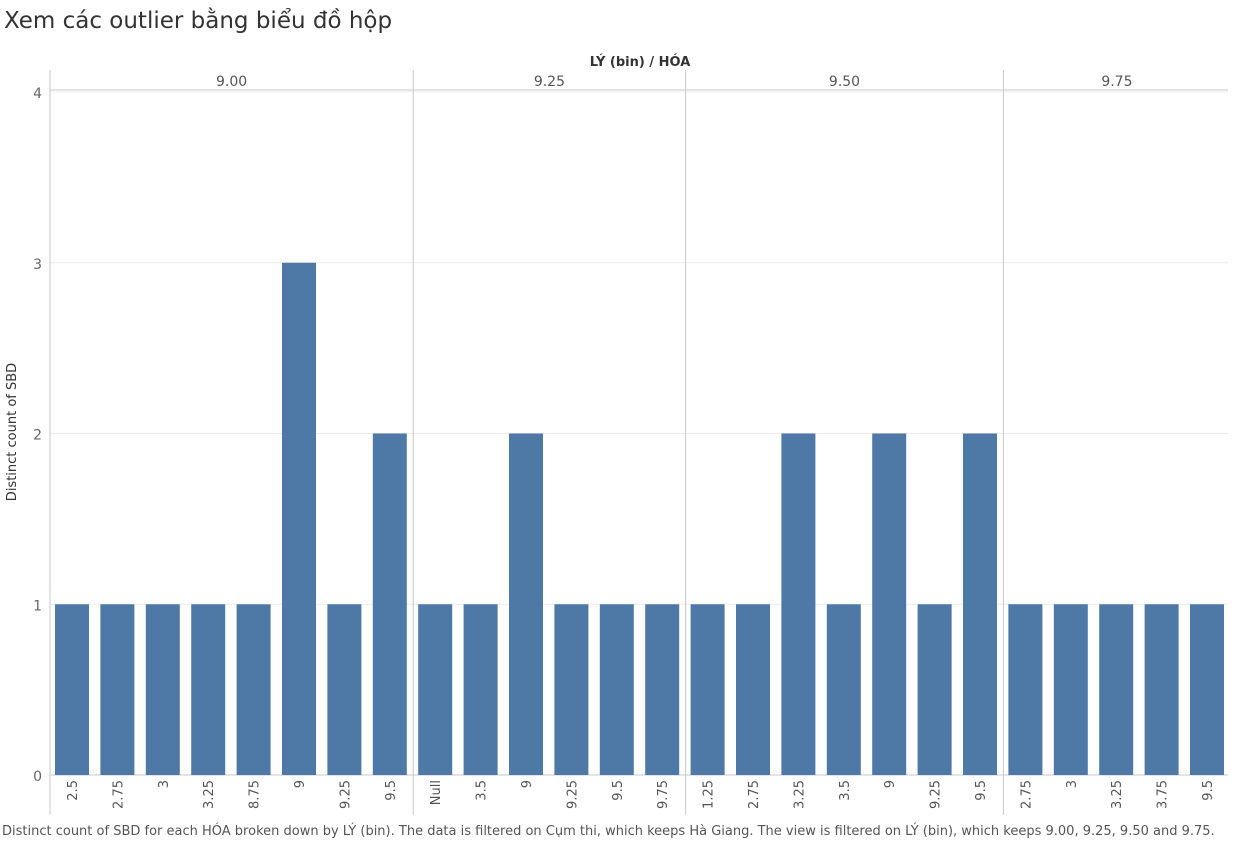  I want to click on panel-header-label: 9.00, so click(231, 82).